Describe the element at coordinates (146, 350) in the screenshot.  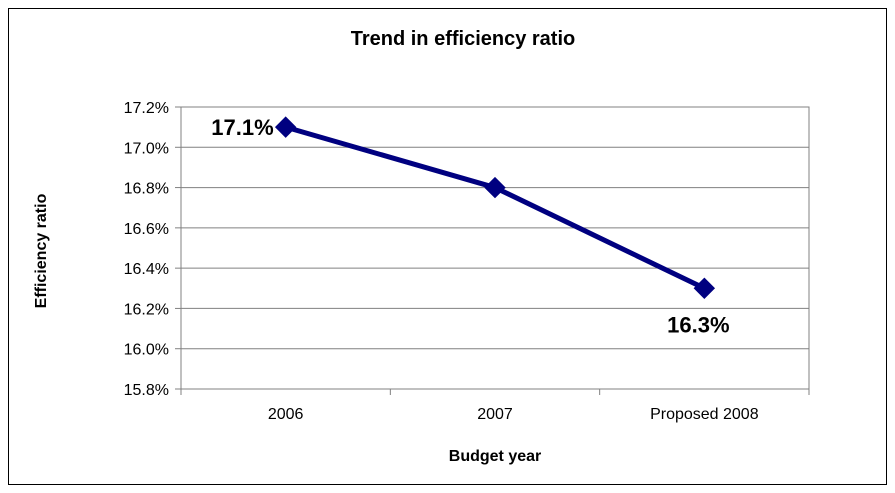
I see `y-tick-label: 16.0%` at that location.